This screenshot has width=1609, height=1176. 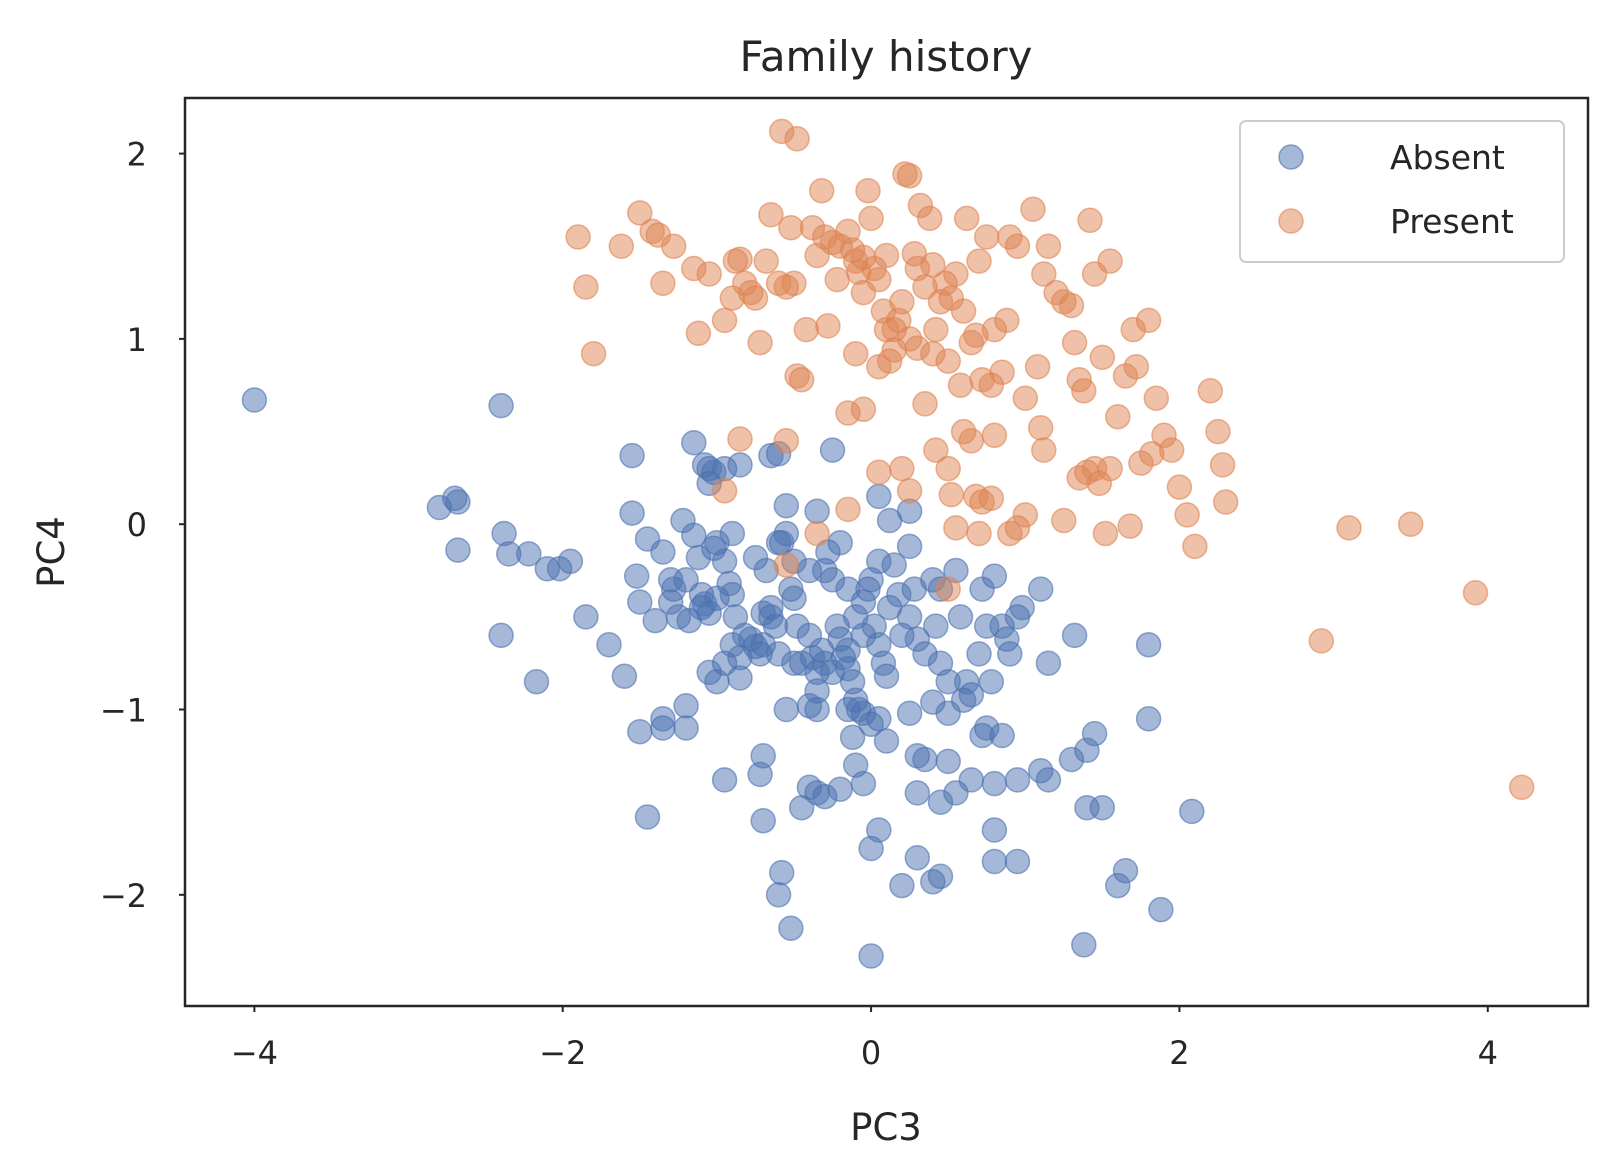 I want to click on legend-marker-absent, so click(x=1291, y=157).